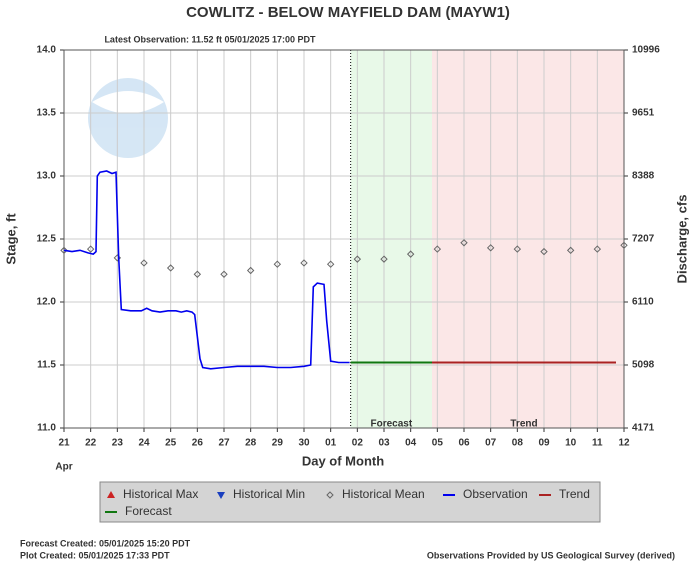 The height and width of the screenshot is (570, 700). I want to click on x-tick-label: 04, so click(411, 443).